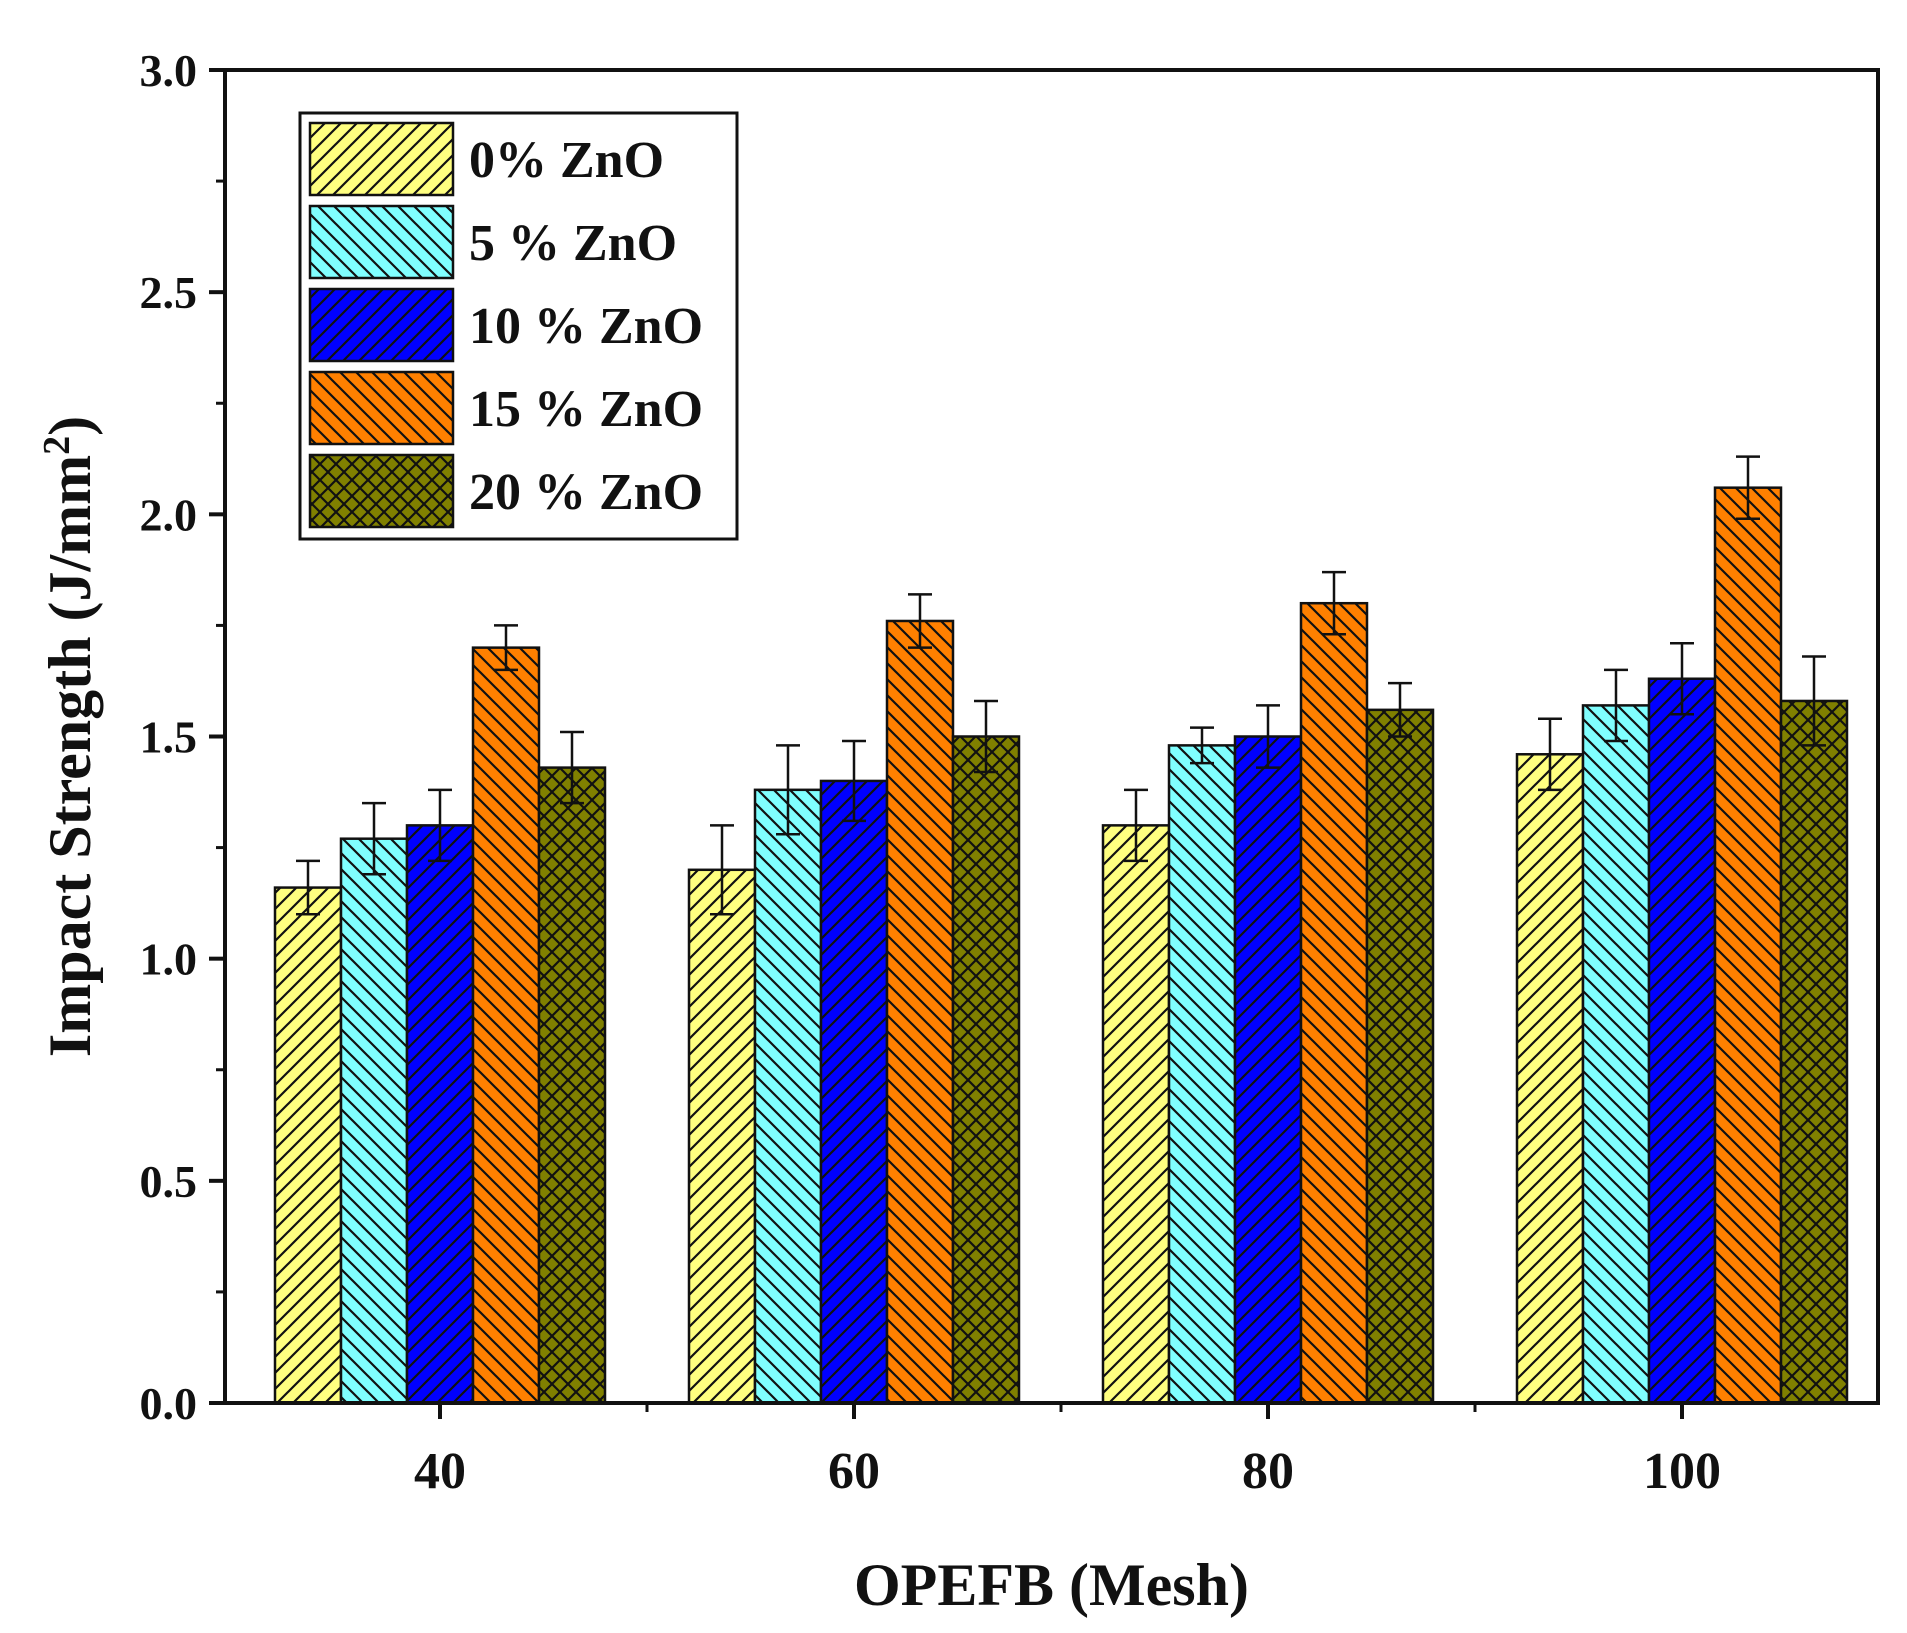 The width and height of the screenshot is (1907, 1633). What do you see at coordinates (1067, 1451) in the screenshot?
I see `x-axis: 40 60 80 100` at bounding box center [1067, 1451].